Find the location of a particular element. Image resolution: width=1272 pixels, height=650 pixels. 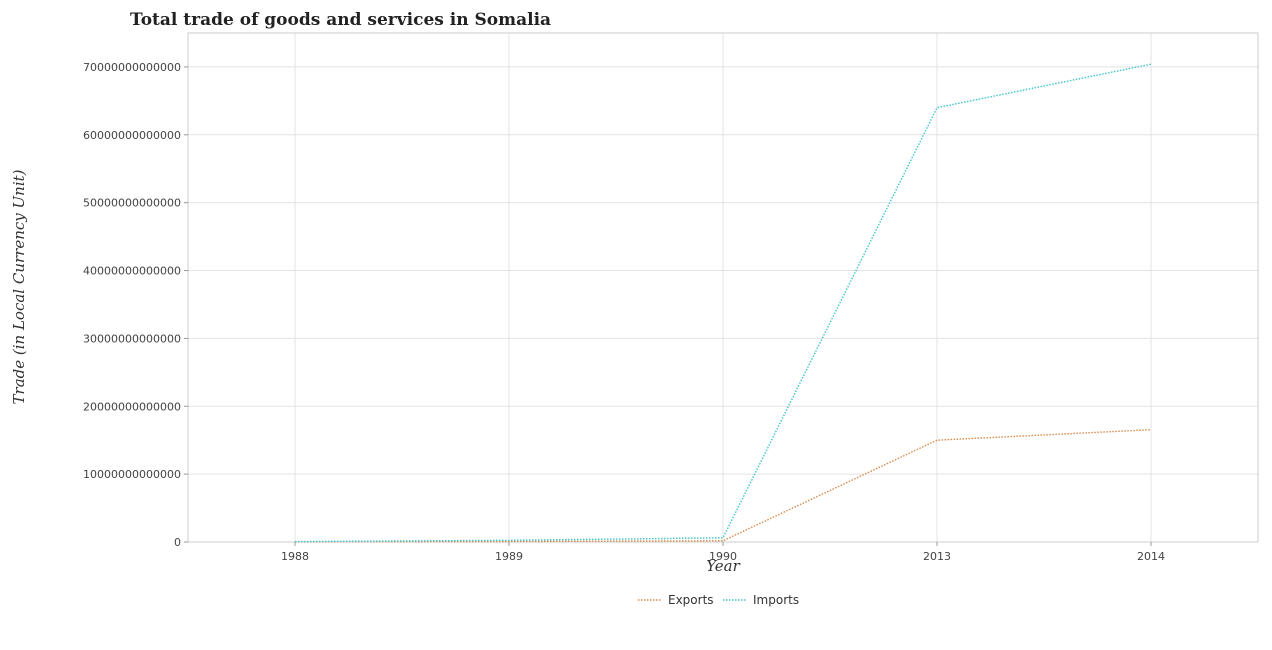

series-line-exports is located at coordinates (723, 486).